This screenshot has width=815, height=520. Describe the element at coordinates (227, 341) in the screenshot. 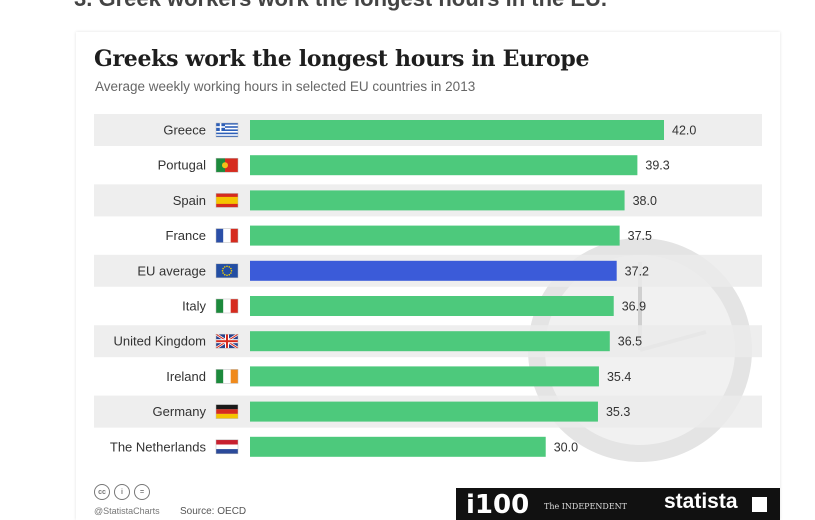

I see `uk-flag-icon` at that location.